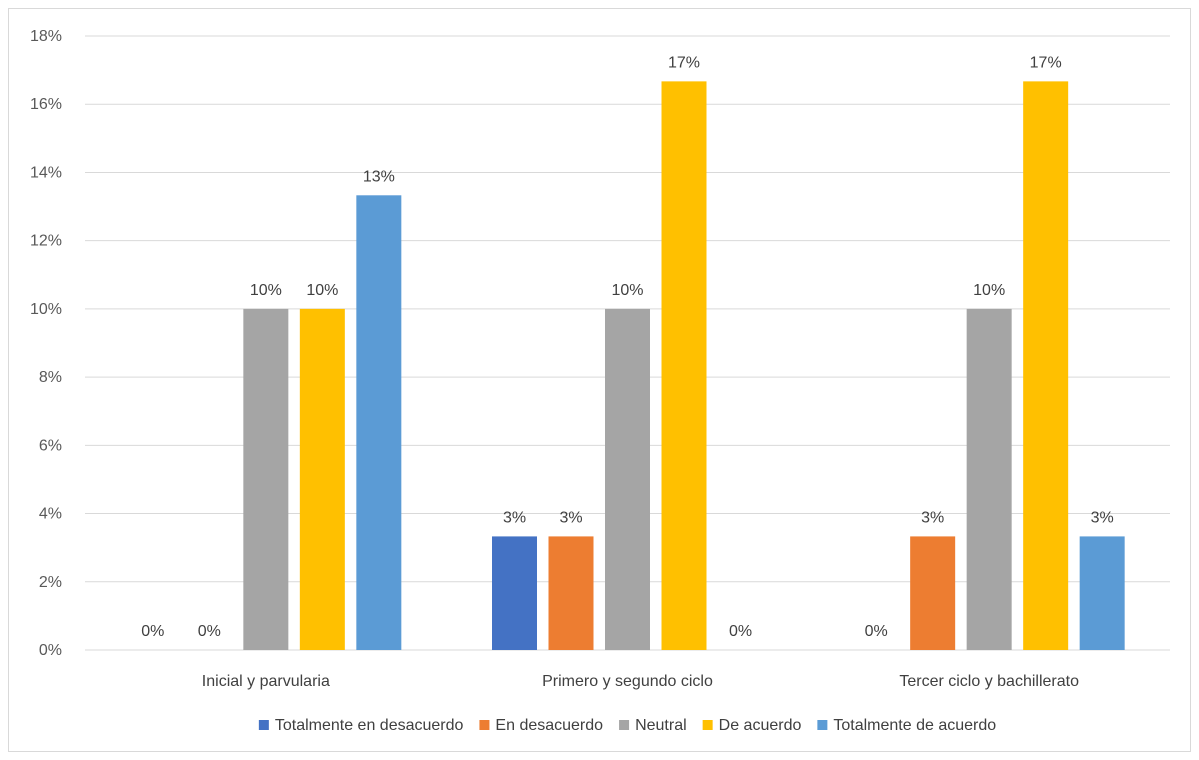  I want to click on legend-label: En desacuerdo, so click(549, 725).